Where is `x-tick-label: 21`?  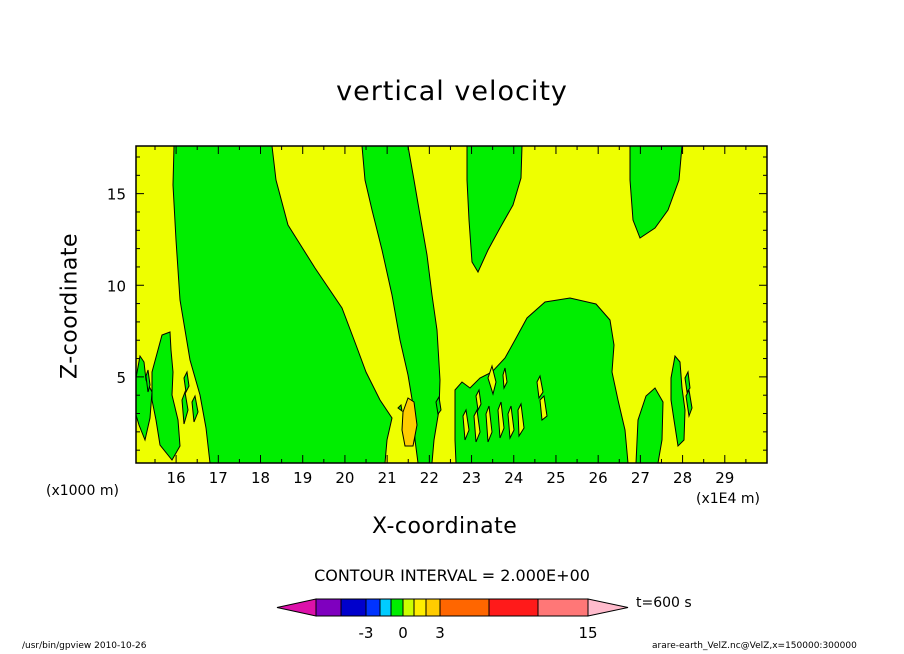 x-tick-label: 21 is located at coordinates (387, 478).